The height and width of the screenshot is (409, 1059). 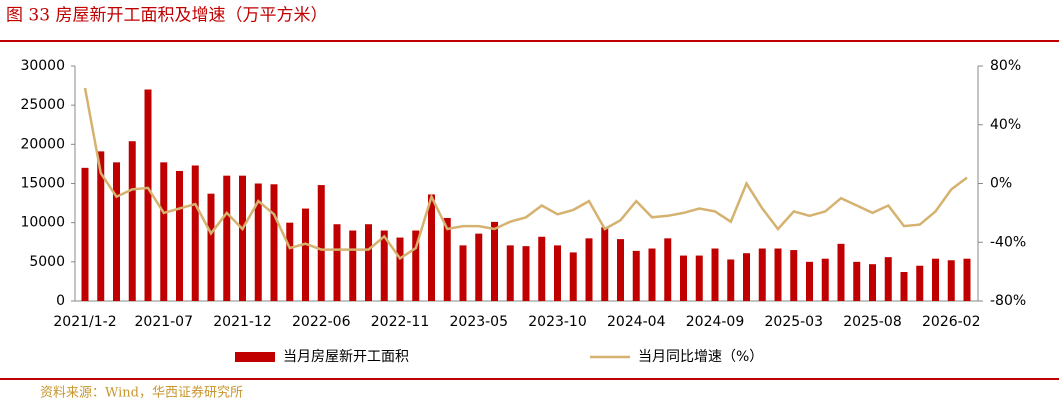 I want to click on x-tick-label: 2024-04, so click(x=636, y=322).